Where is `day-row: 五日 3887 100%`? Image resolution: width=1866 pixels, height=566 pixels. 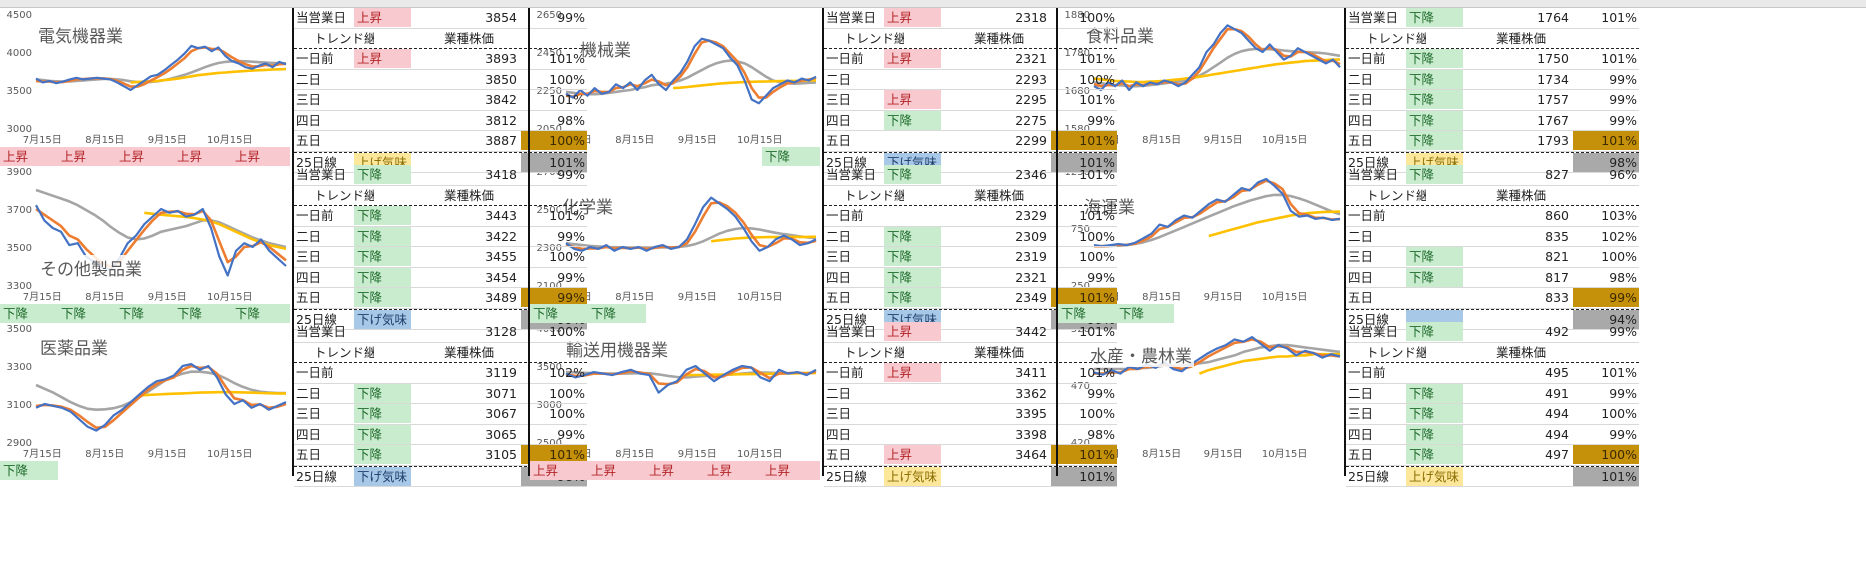
day-row: 五日 3887 100% is located at coordinates (440, 141).